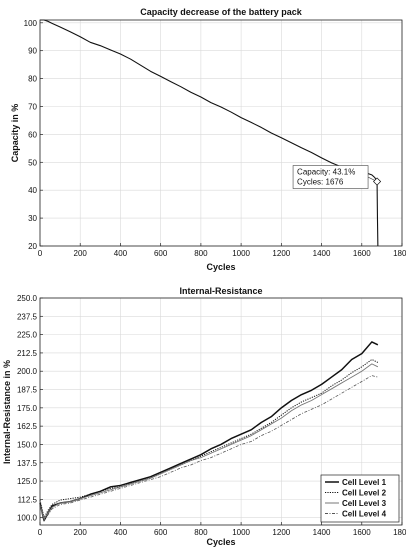 Image resolution: width=406 pixels, height=550 pixels. Describe the element at coordinates (27, 408) in the screenshot. I see `y-tick-label: 175.0` at that location.